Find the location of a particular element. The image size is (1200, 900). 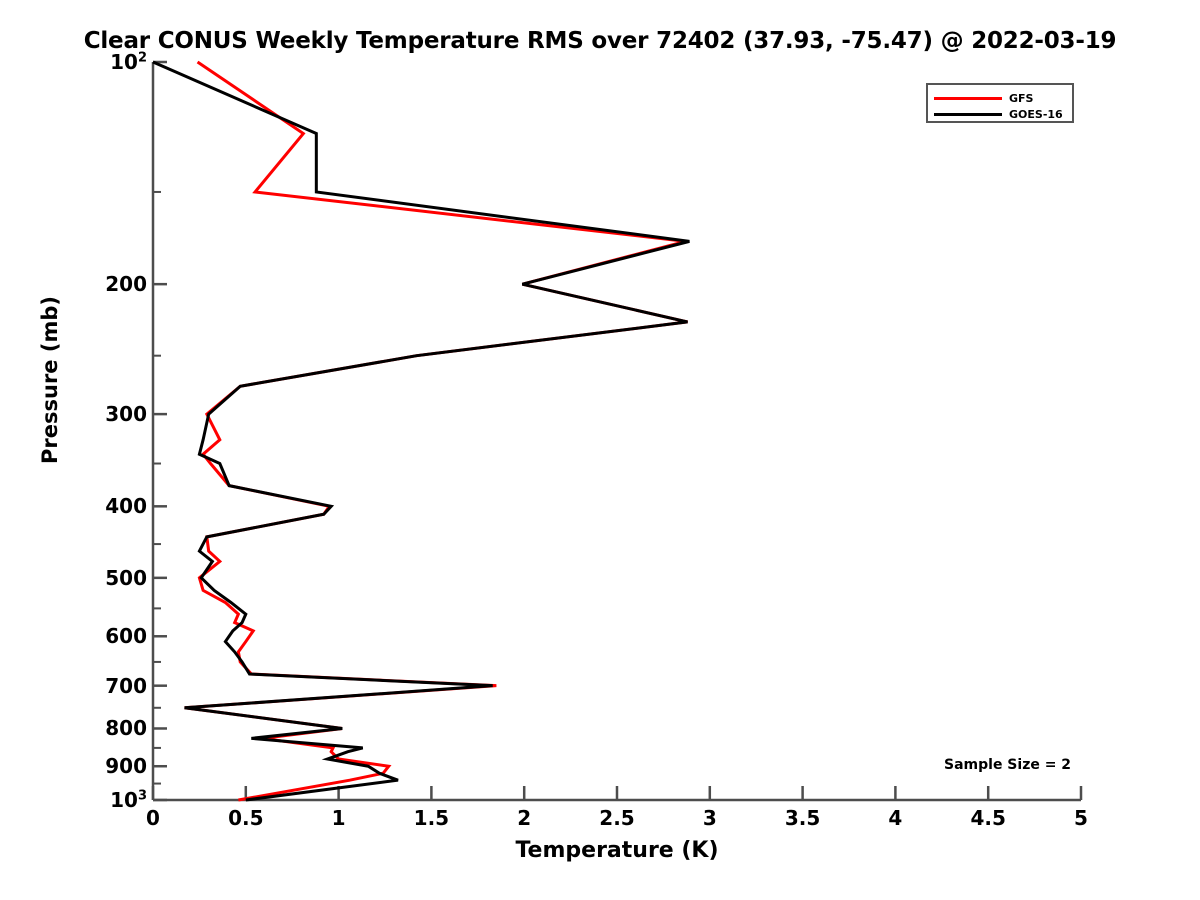

x-tick-label: 0.5 is located at coordinates (246, 818).